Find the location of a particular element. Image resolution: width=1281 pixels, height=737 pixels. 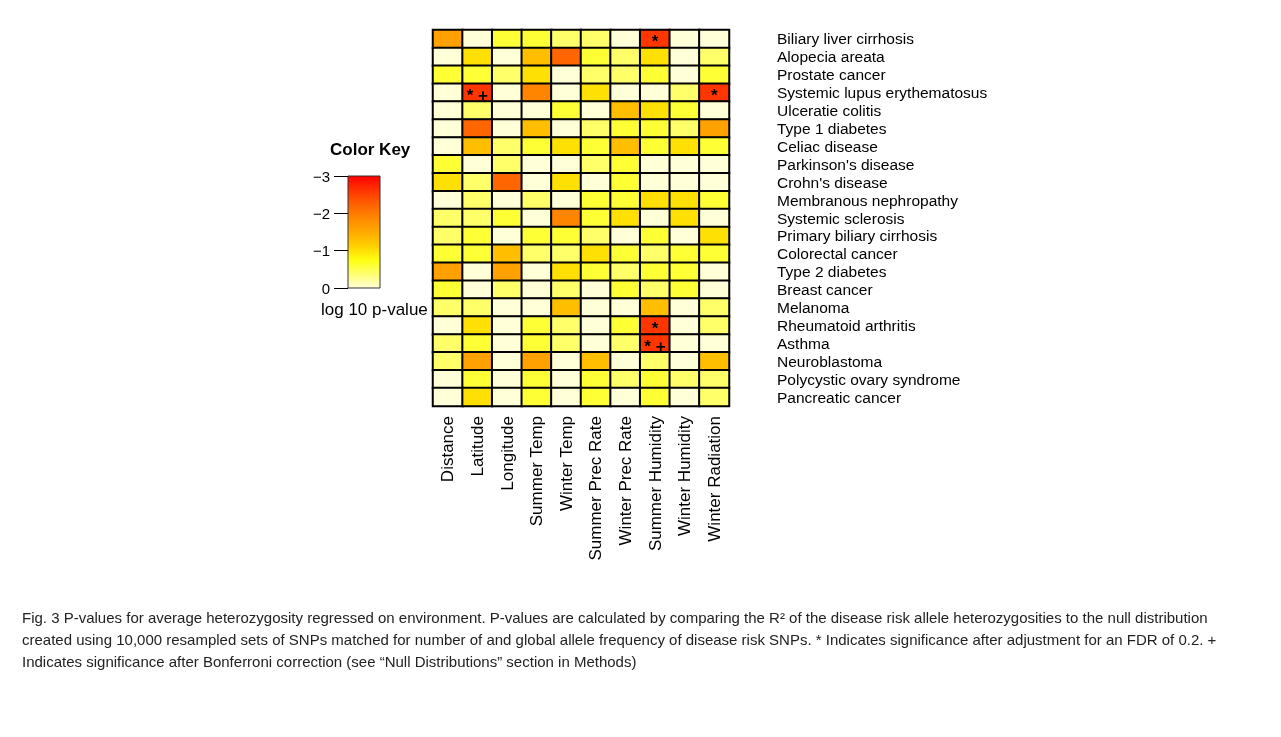

y-tick-label: Type 2 diabetes is located at coordinates (832, 272).